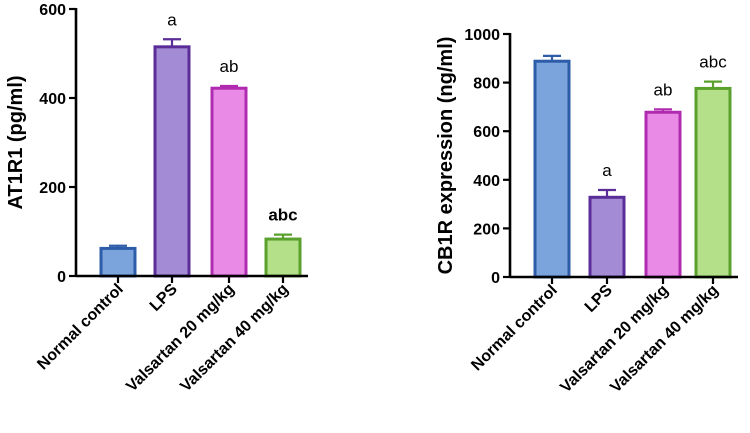 This screenshot has width=750, height=433. What do you see at coordinates (482, 35) in the screenshot?
I see `y-tick-label: 1000` at bounding box center [482, 35].